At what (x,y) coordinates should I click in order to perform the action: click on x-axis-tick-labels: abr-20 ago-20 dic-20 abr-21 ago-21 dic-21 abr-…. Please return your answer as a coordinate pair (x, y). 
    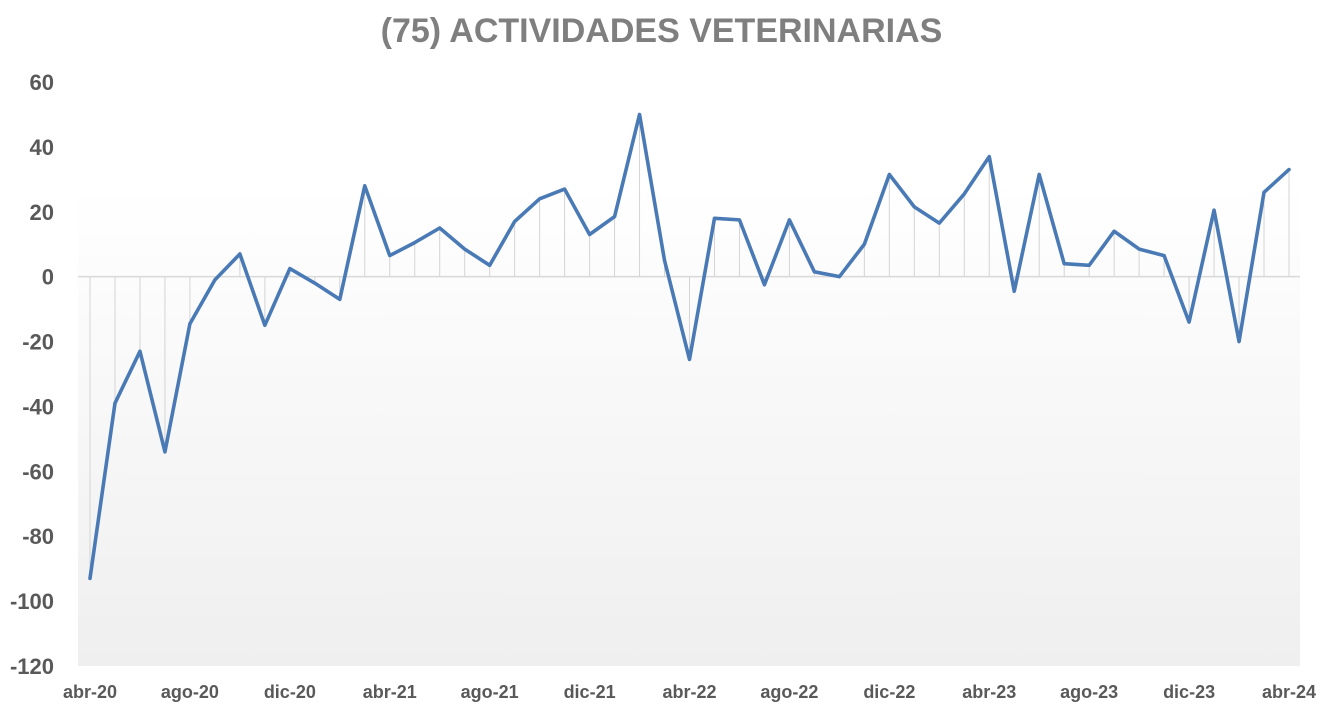
    Looking at the image, I should click on (689, 692).